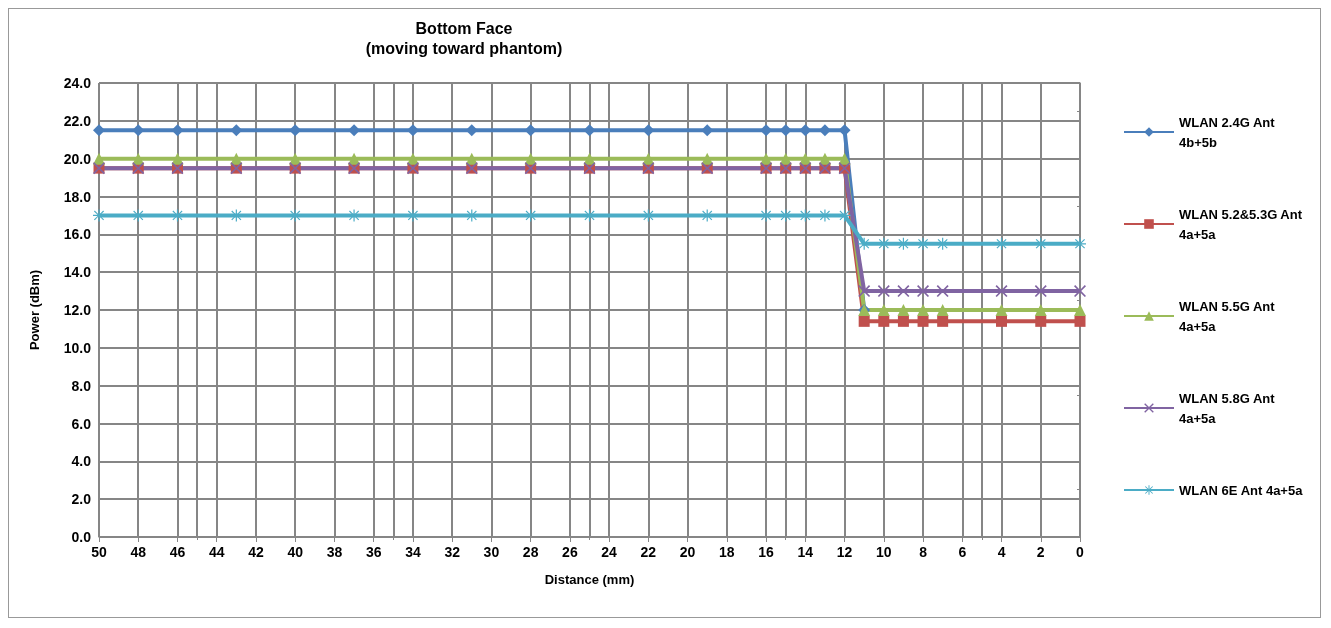 The width and height of the screenshot is (1331, 628). What do you see at coordinates (77, 310) in the screenshot?
I see `y-tick-label: 12.0` at bounding box center [77, 310].